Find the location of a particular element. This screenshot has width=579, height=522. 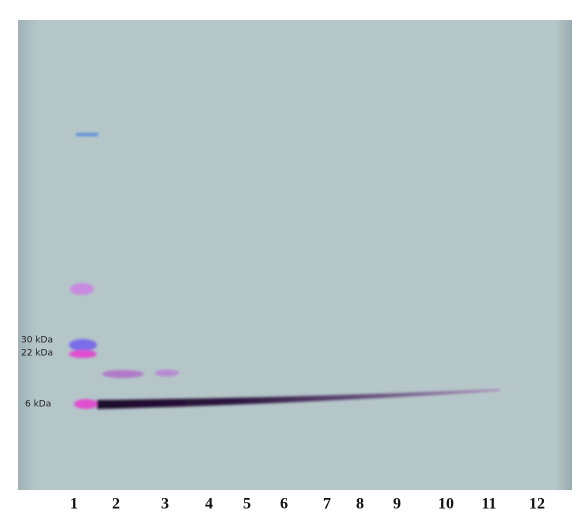

marker-label: 30 kDa is located at coordinates (37, 341).